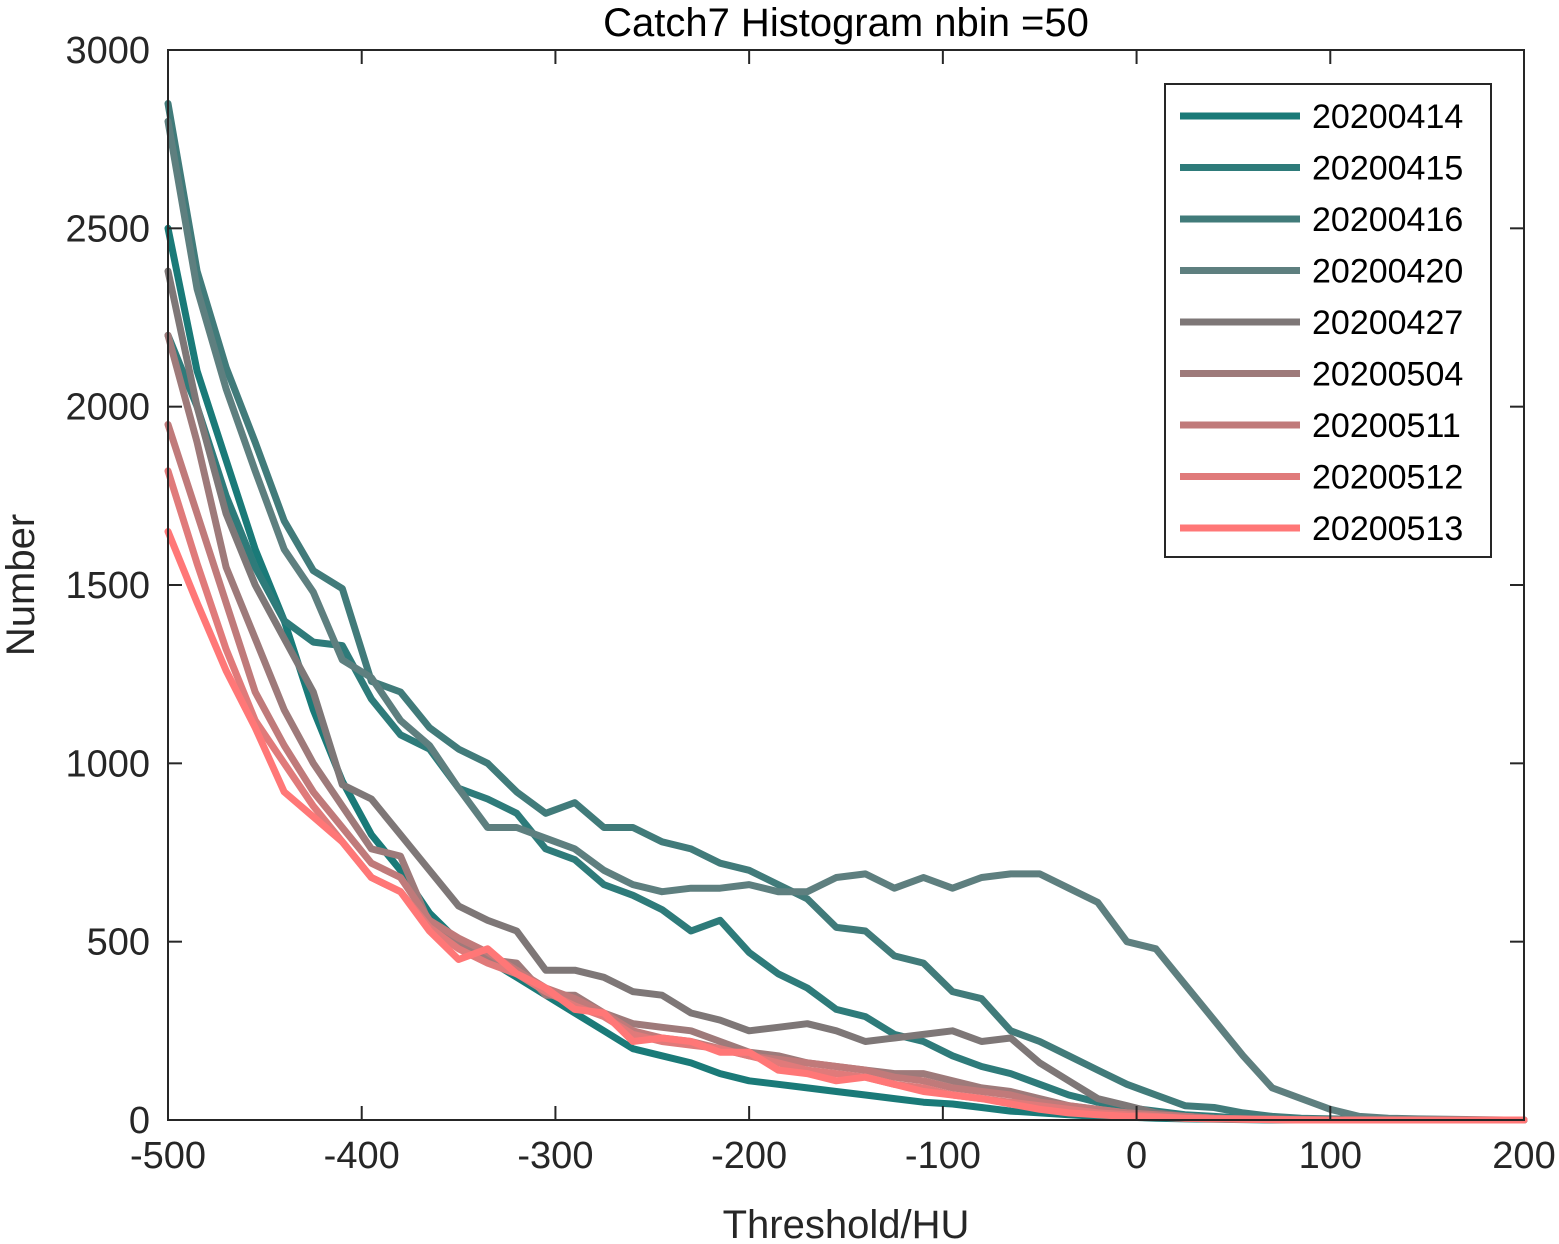 The height and width of the screenshot is (1244, 1559). Describe the element at coordinates (1136, 1156) in the screenshot. I see `x-tick-label: 0` at that location.